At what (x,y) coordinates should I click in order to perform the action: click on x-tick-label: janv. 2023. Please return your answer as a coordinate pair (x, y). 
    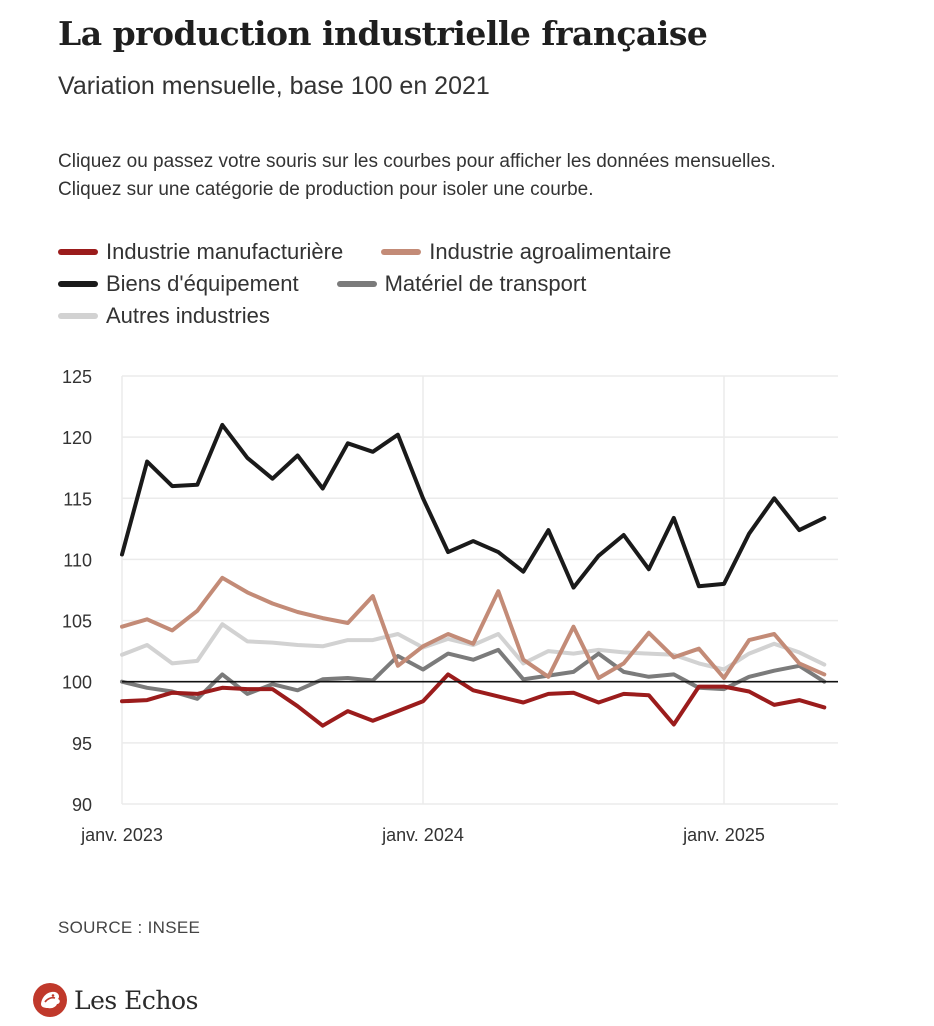
    Looking at the image, I should click on (121, 835).